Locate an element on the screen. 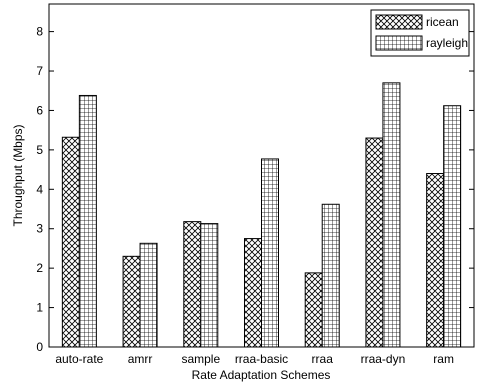  bar-ricean-amrr is located at coordinates (131, 301).